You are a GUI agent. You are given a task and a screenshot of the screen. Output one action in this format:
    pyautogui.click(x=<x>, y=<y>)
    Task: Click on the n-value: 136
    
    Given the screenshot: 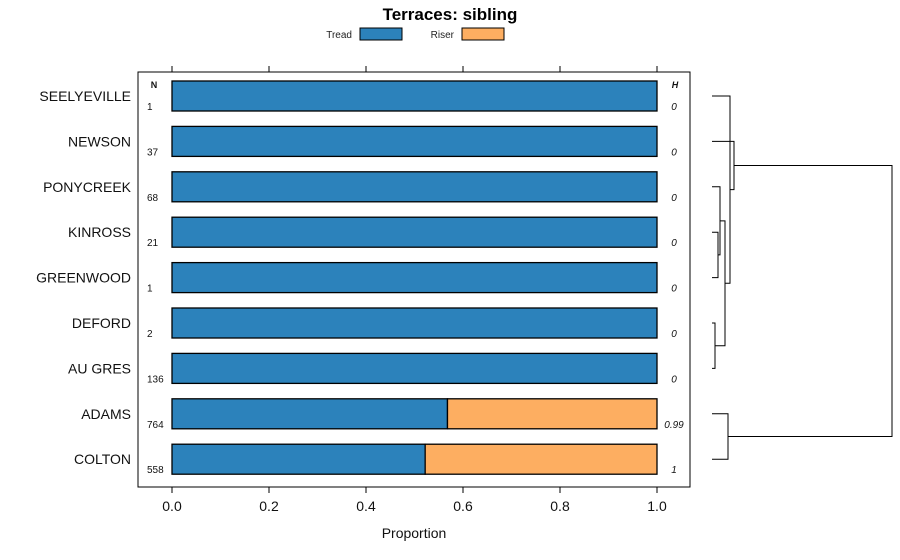 What is the action you would take?
    pyautogui.click(x=155, y=379)
    